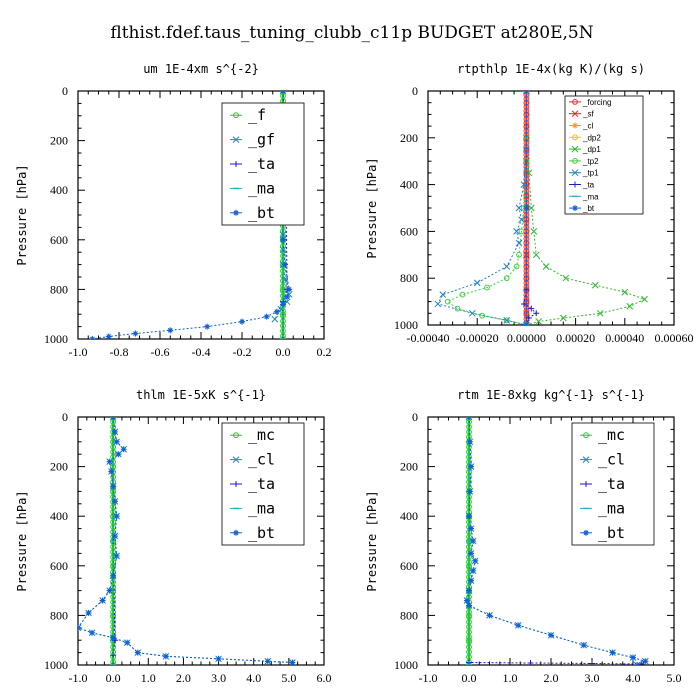 Image resolution: width=700 pixels, height=700 pixels. I want to click on legend-label: _forcing, so click(596, 102).